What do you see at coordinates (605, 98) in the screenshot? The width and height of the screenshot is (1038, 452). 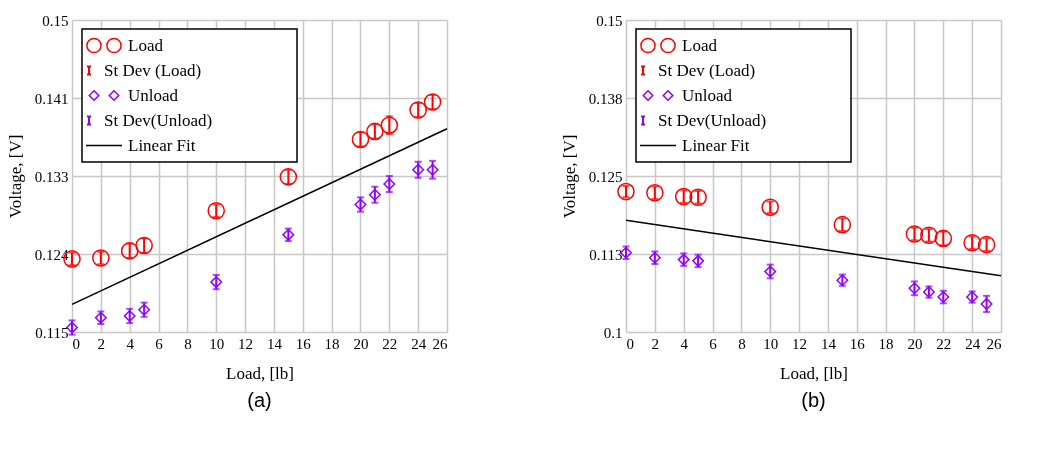 I see `y-tick-label: 0.138` at bounding box center [605, 98].